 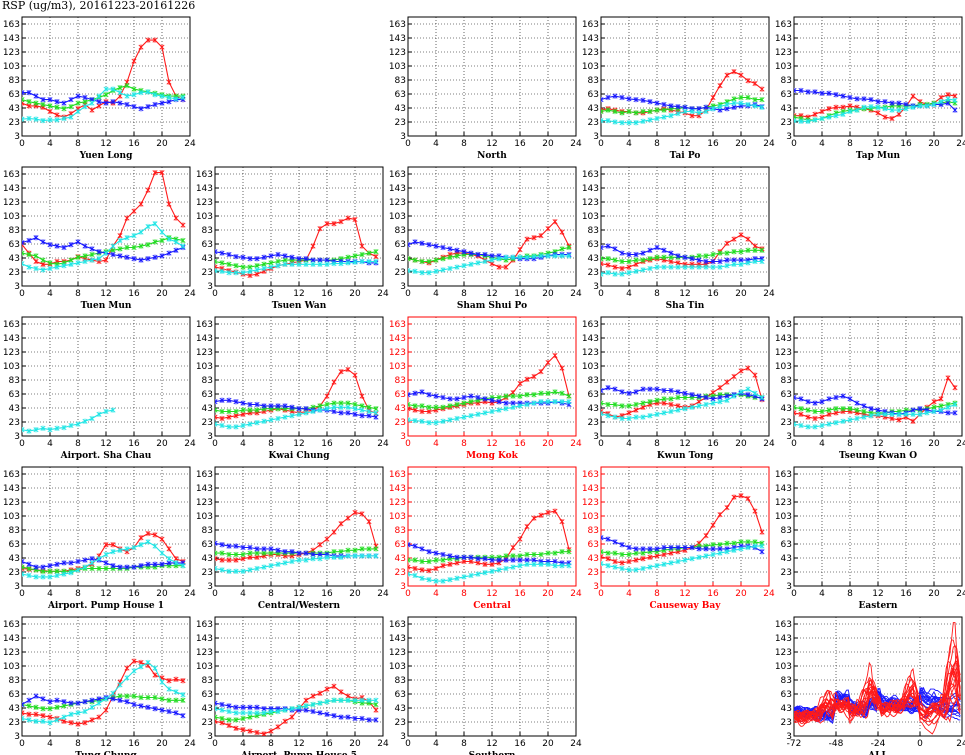 What do you see at coordinates (822, 594) in the screenshot?
I see `x-tick-label: 4` at bounding box center [822, 594].